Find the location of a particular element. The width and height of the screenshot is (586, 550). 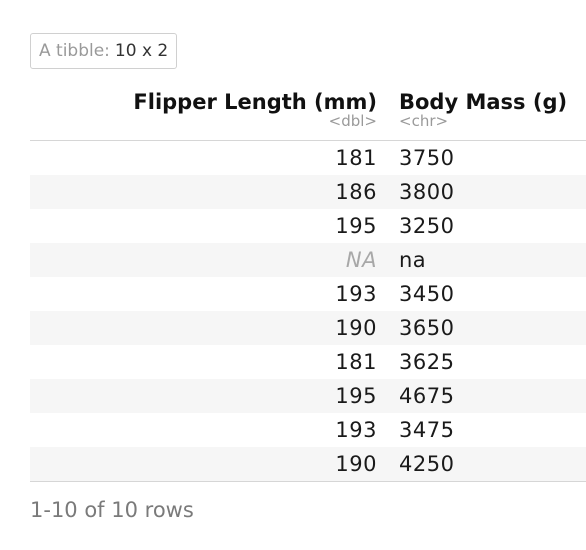

table-row: 193 3450 is located at coordinates (308, 294).